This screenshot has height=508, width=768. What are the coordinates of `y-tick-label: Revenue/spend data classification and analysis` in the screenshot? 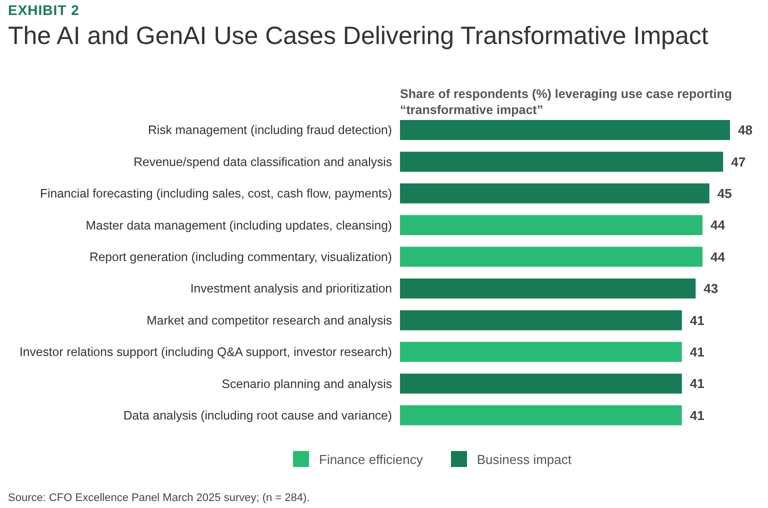 It's located at (263, 161).